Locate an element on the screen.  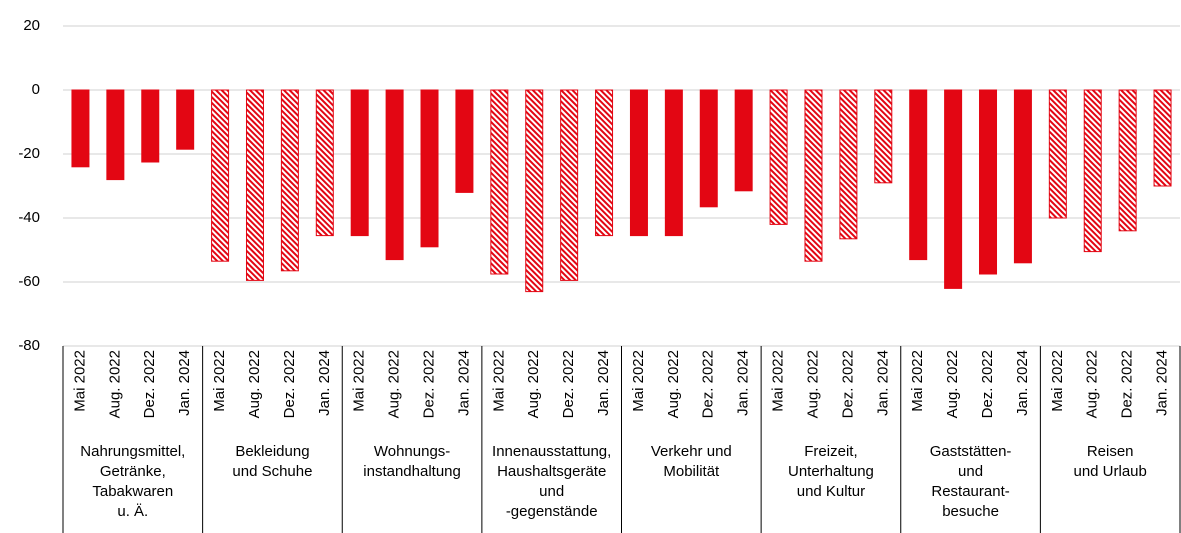
group-label: Restaurant- is located at coordinates (970, 491).